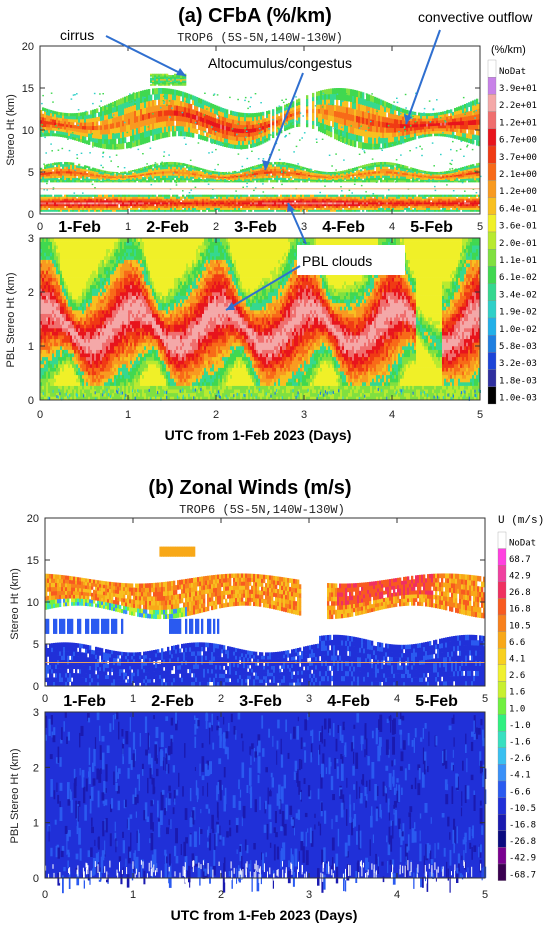 This screenshot has width=550, height=934. I want to click on chart-b-upper-field, so click(265, 616).